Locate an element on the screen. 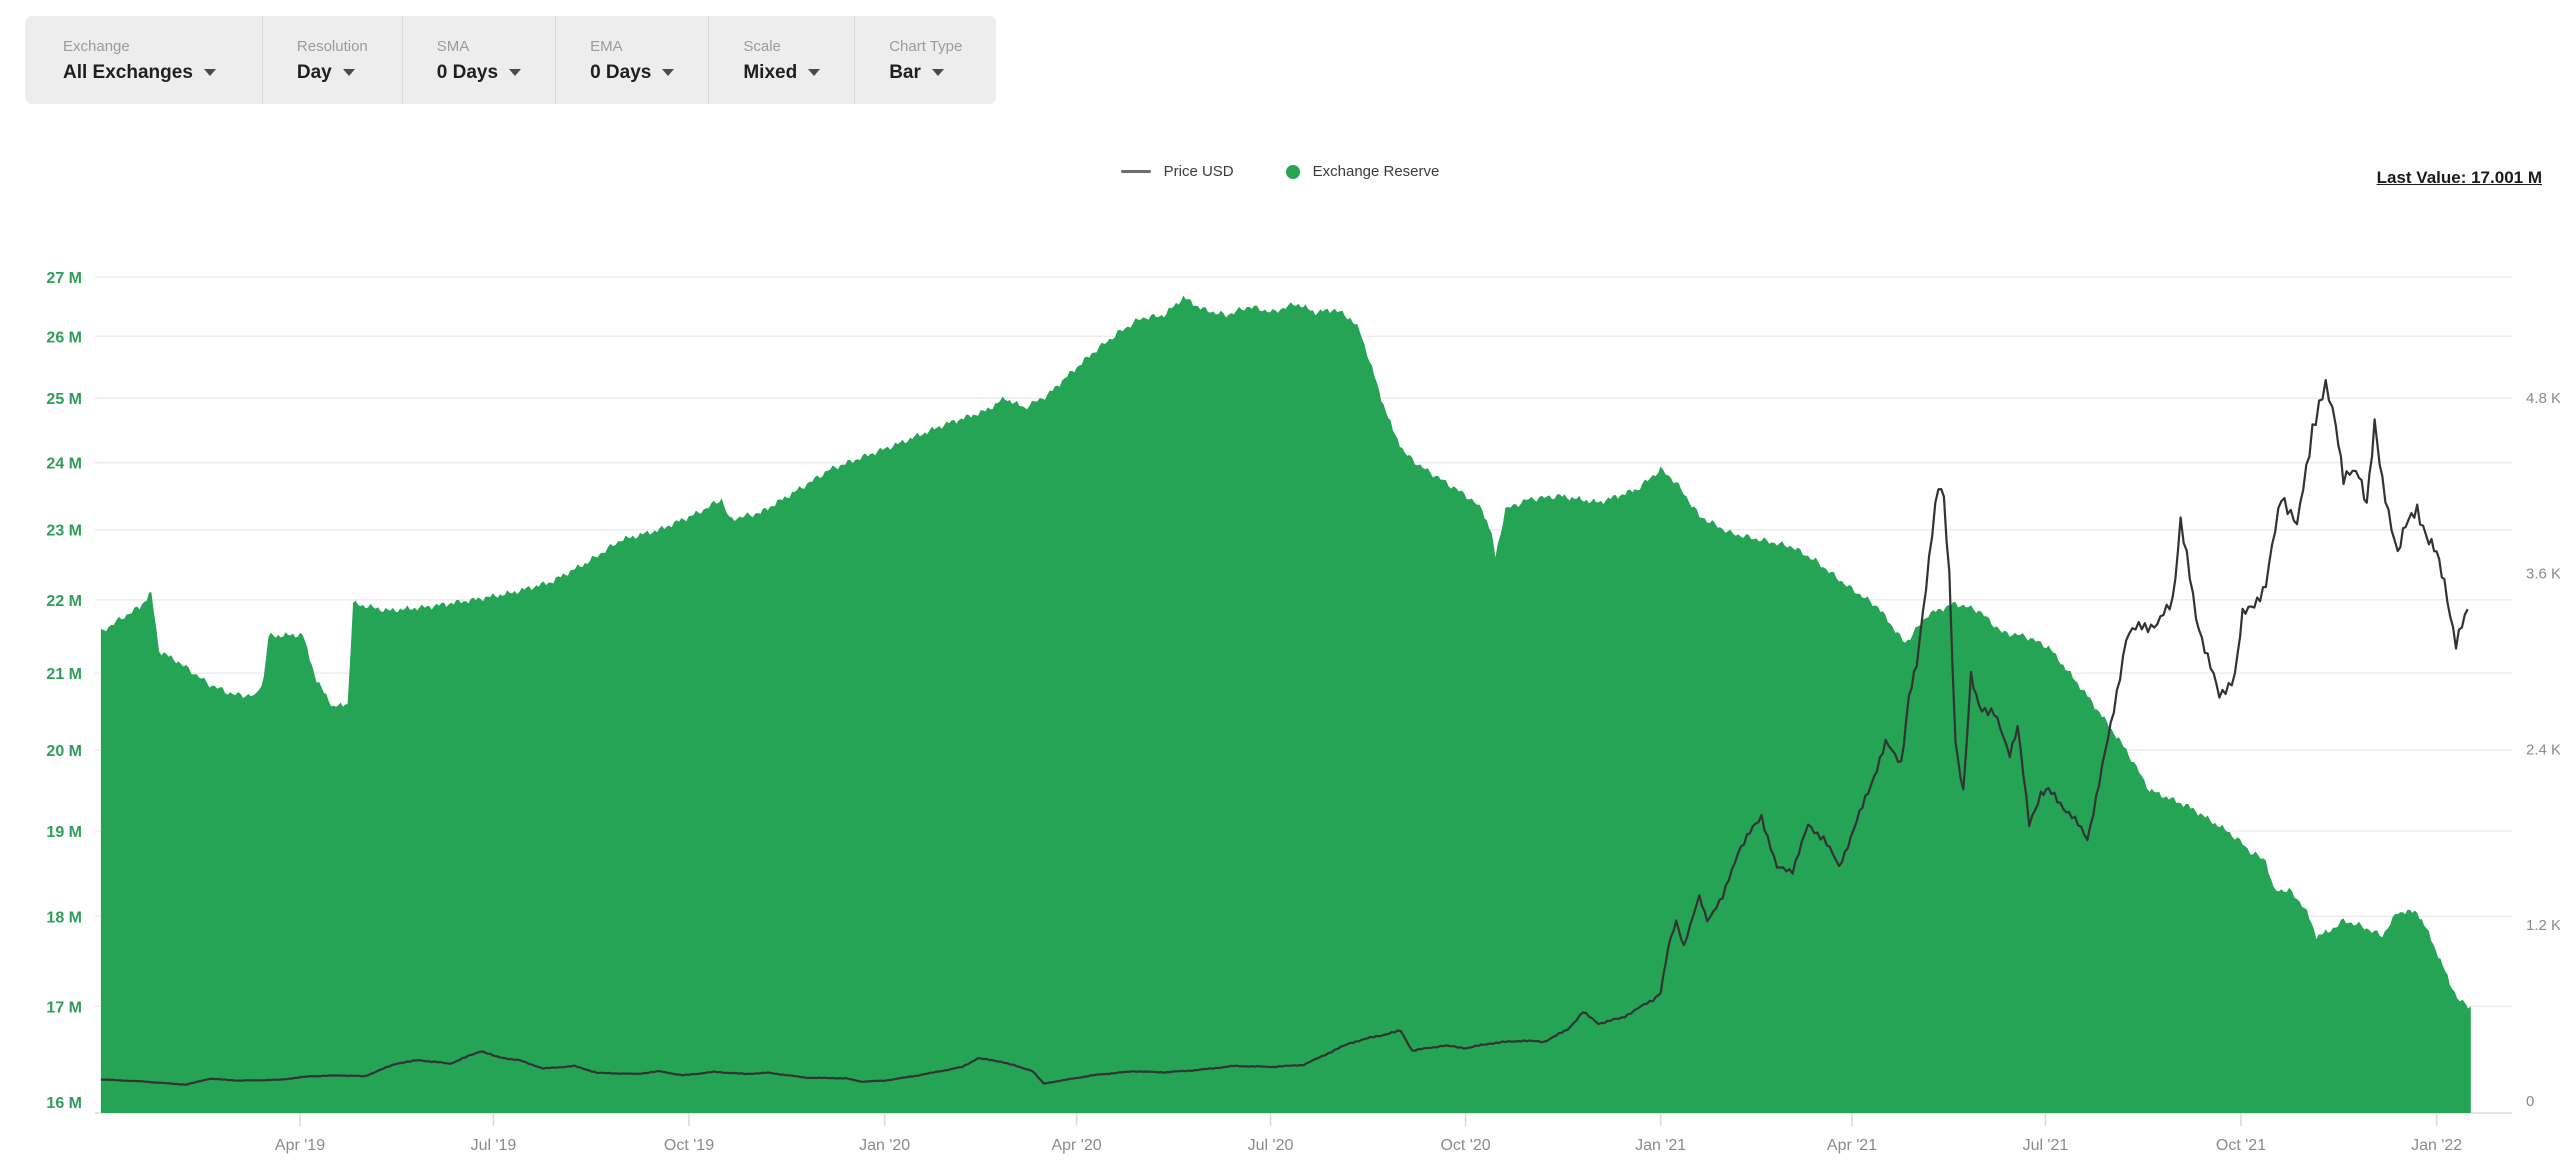 The height and width of the screenshot is (1165, 2560). green-dot-icon is located at coordinates (1292, 171).